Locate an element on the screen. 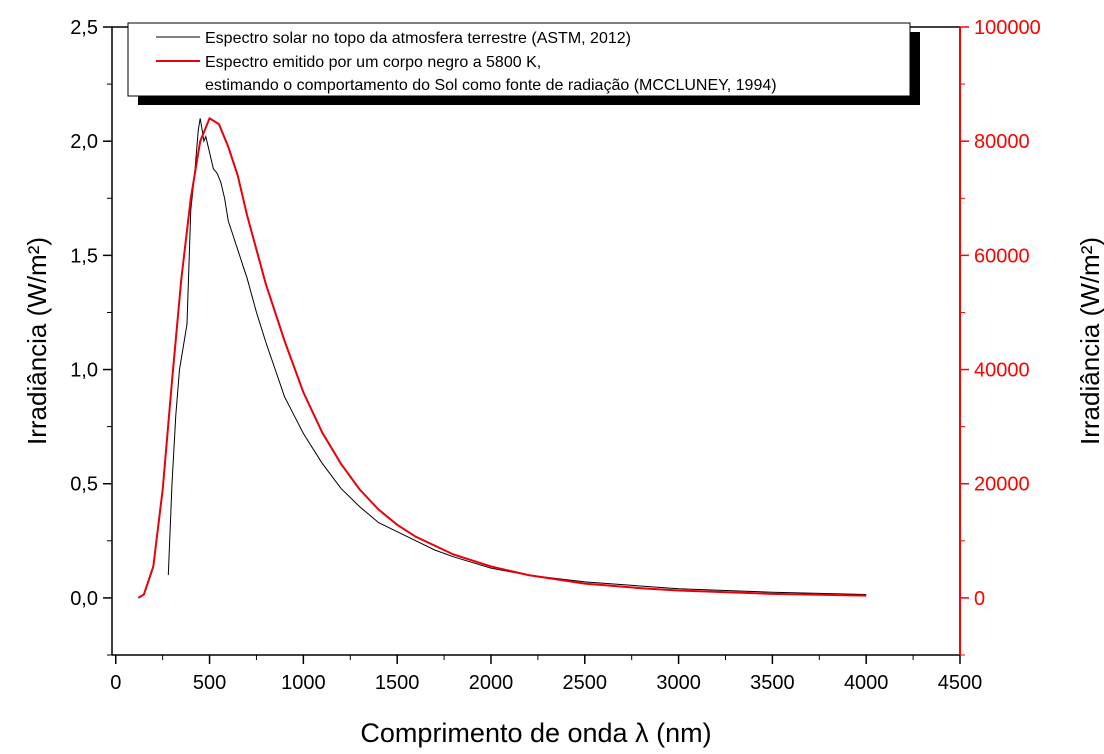 The width and height of the screenshot is (1104, 754). y-left-tick-label: 1,5 is located at coordinates (84, 256).